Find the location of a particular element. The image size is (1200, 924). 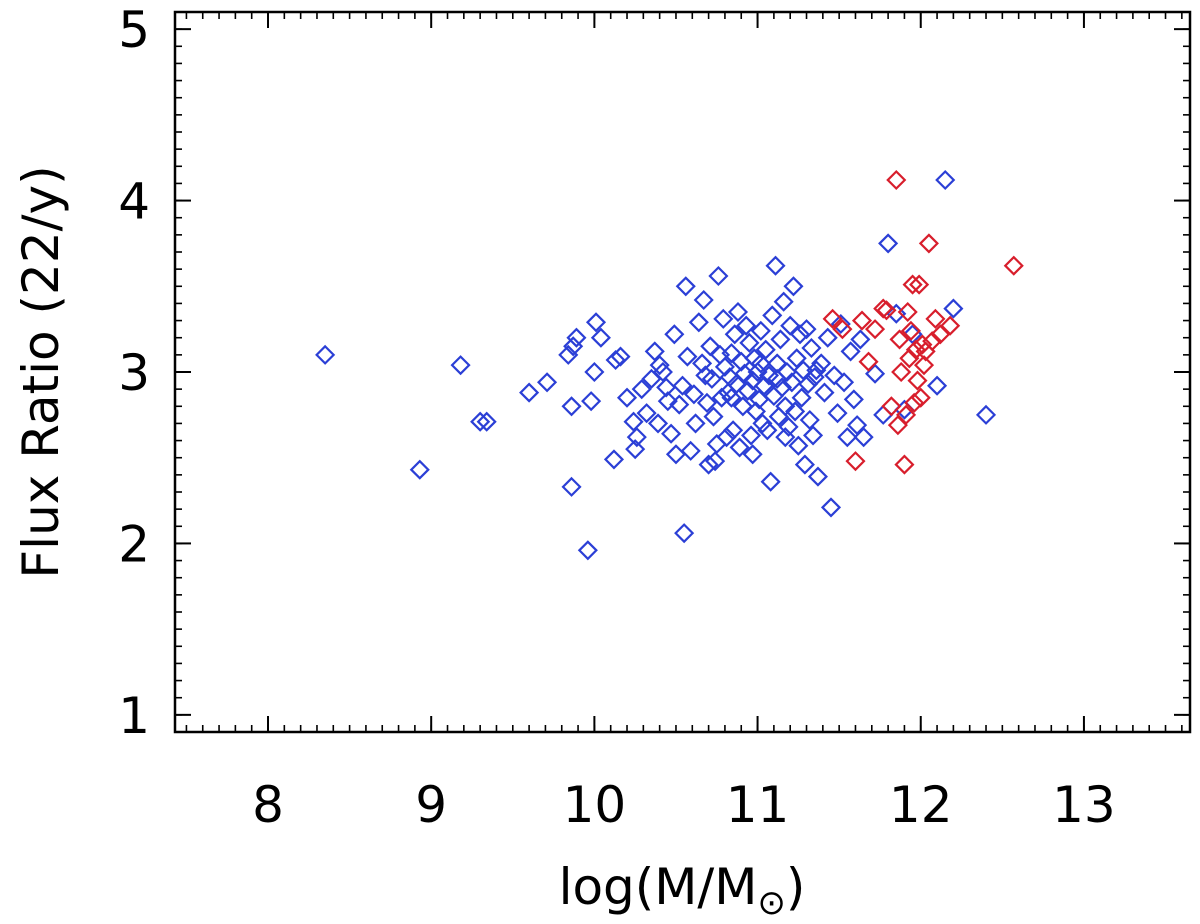

y-tick-label: 5 is located at coordinates (134, 30).